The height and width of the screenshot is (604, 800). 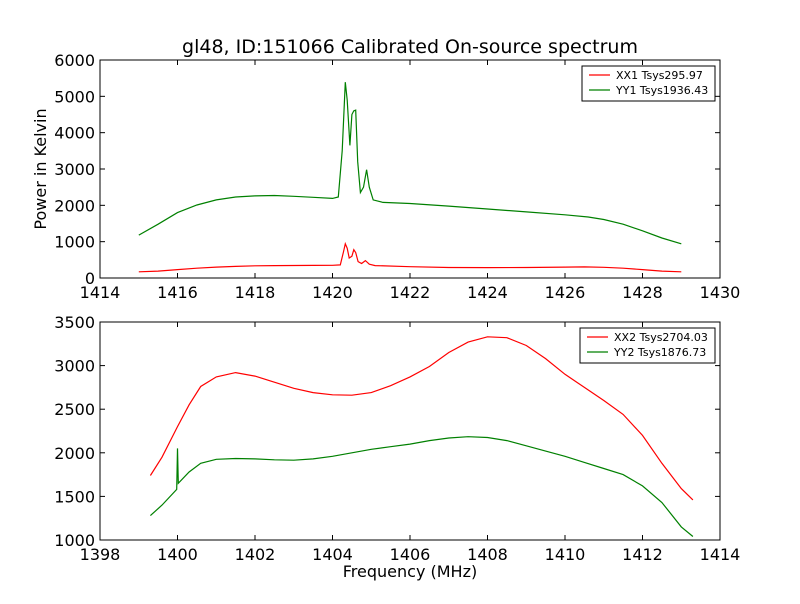 What do you see at coordinates (74, 409) in the screenshot?
I see `y-tick-label: 2500` at bounding box center [74, 409].